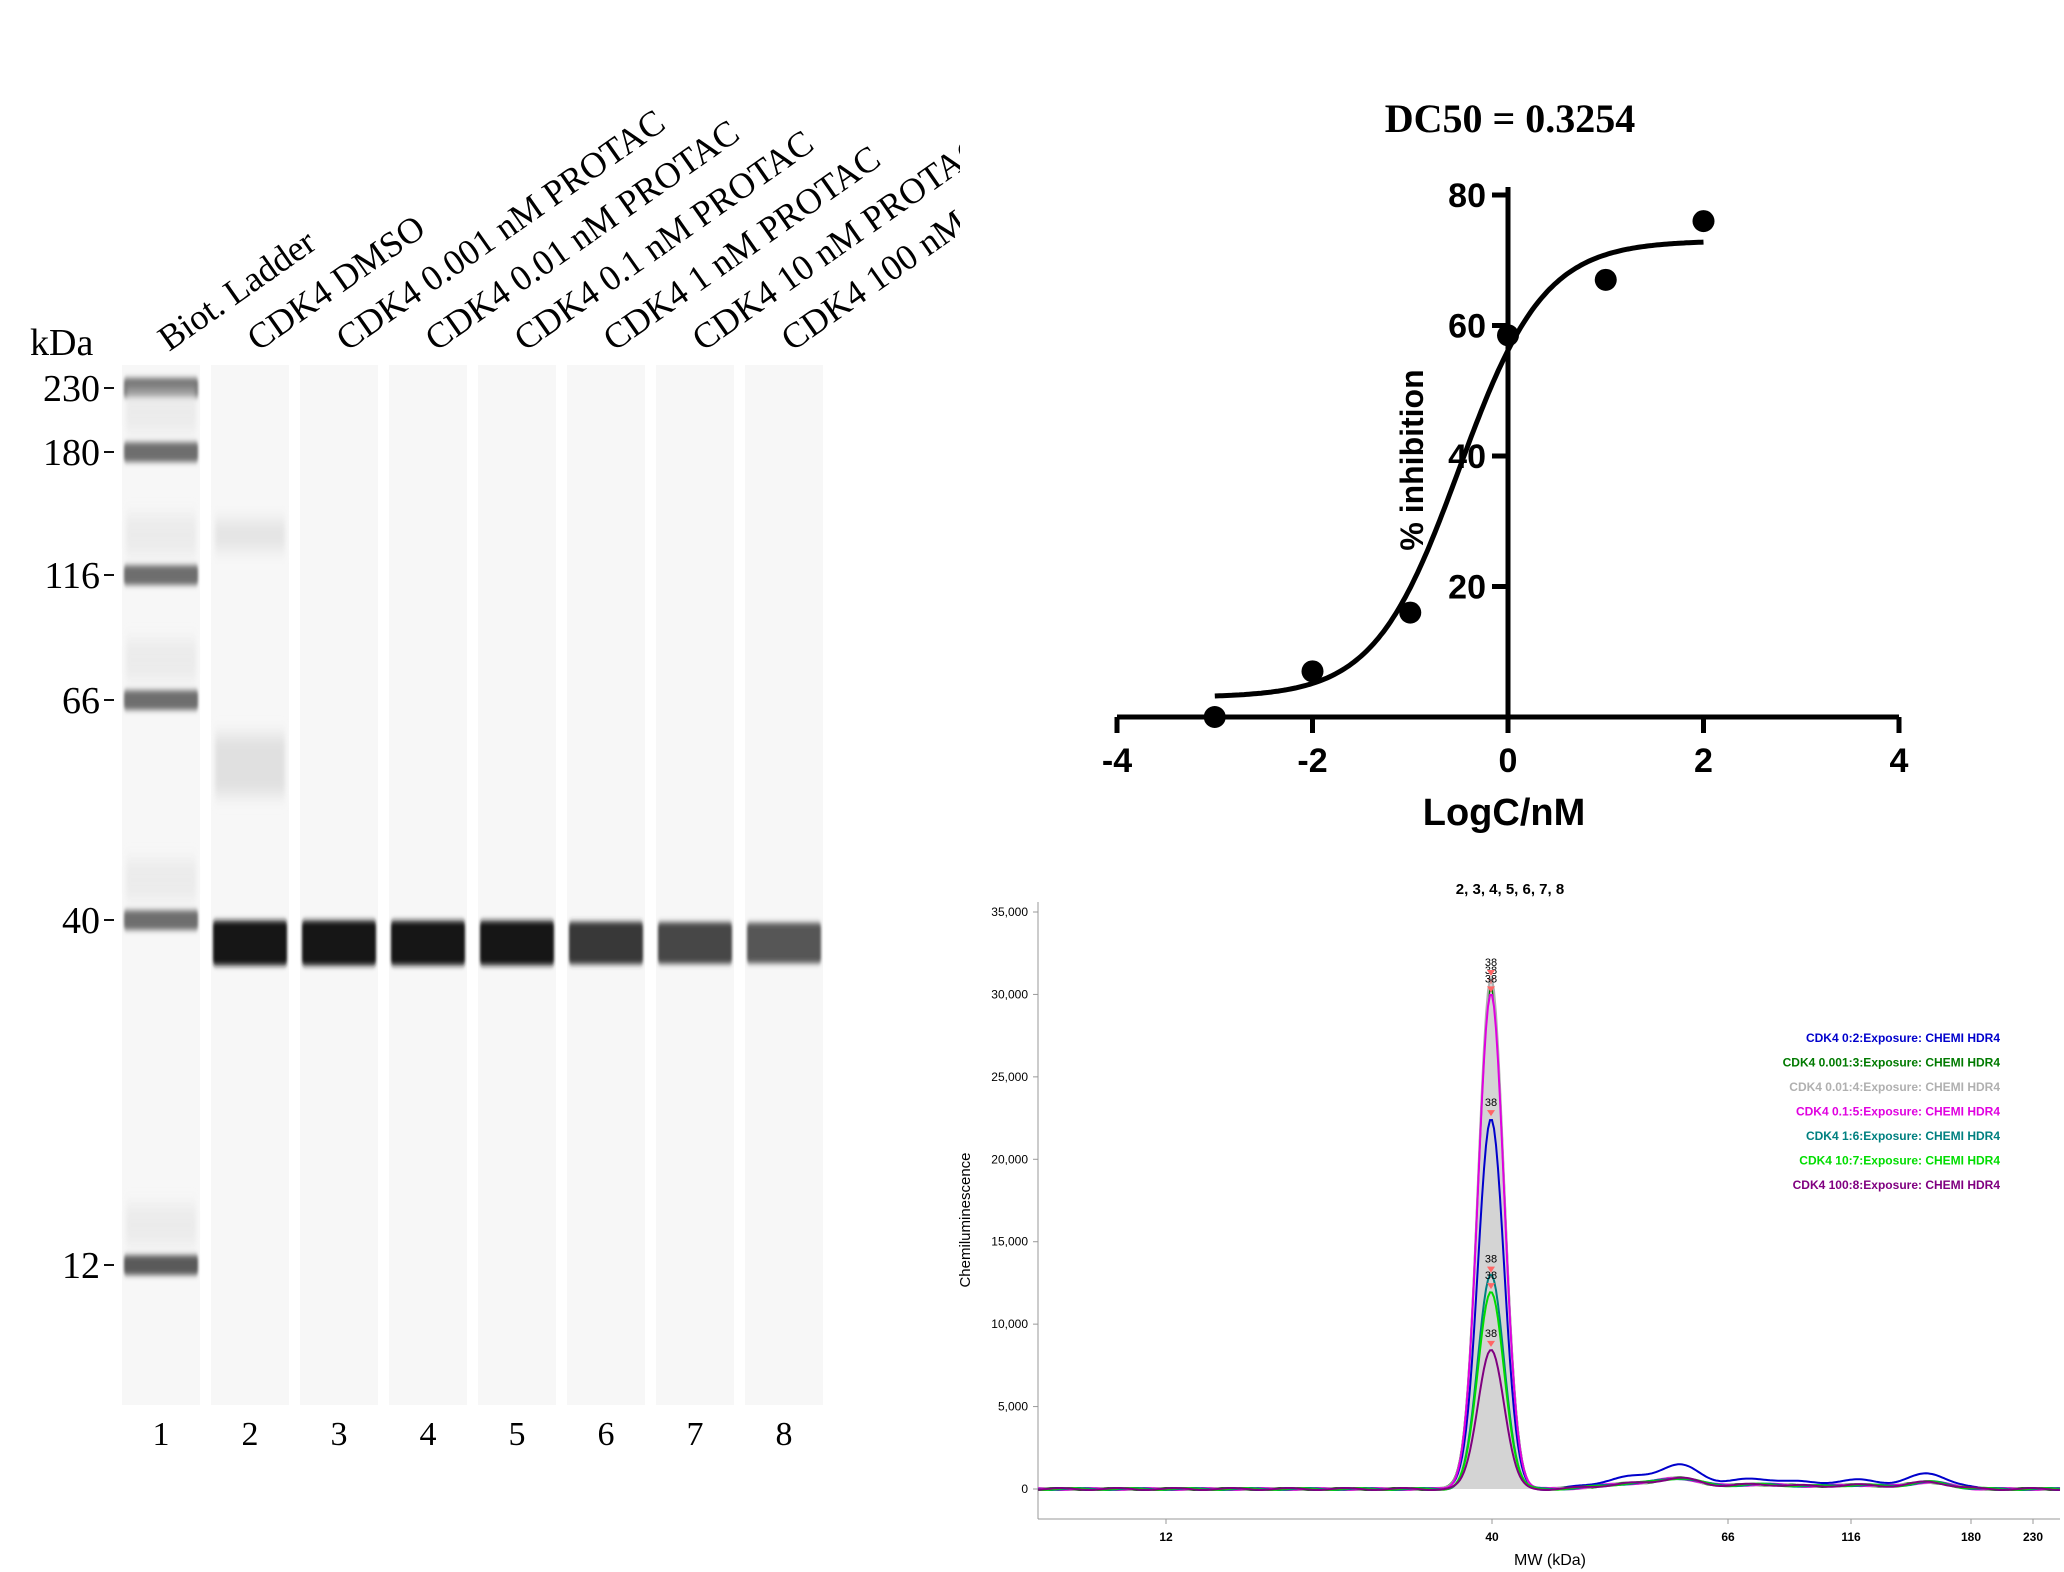  What do you see at coordinates (1897, 1185) in the screenshot?
I see `electro-legend-entry: CDK4 100:8:Exposure: CHEMI HDR4` at bounding box center [1897, 1185].